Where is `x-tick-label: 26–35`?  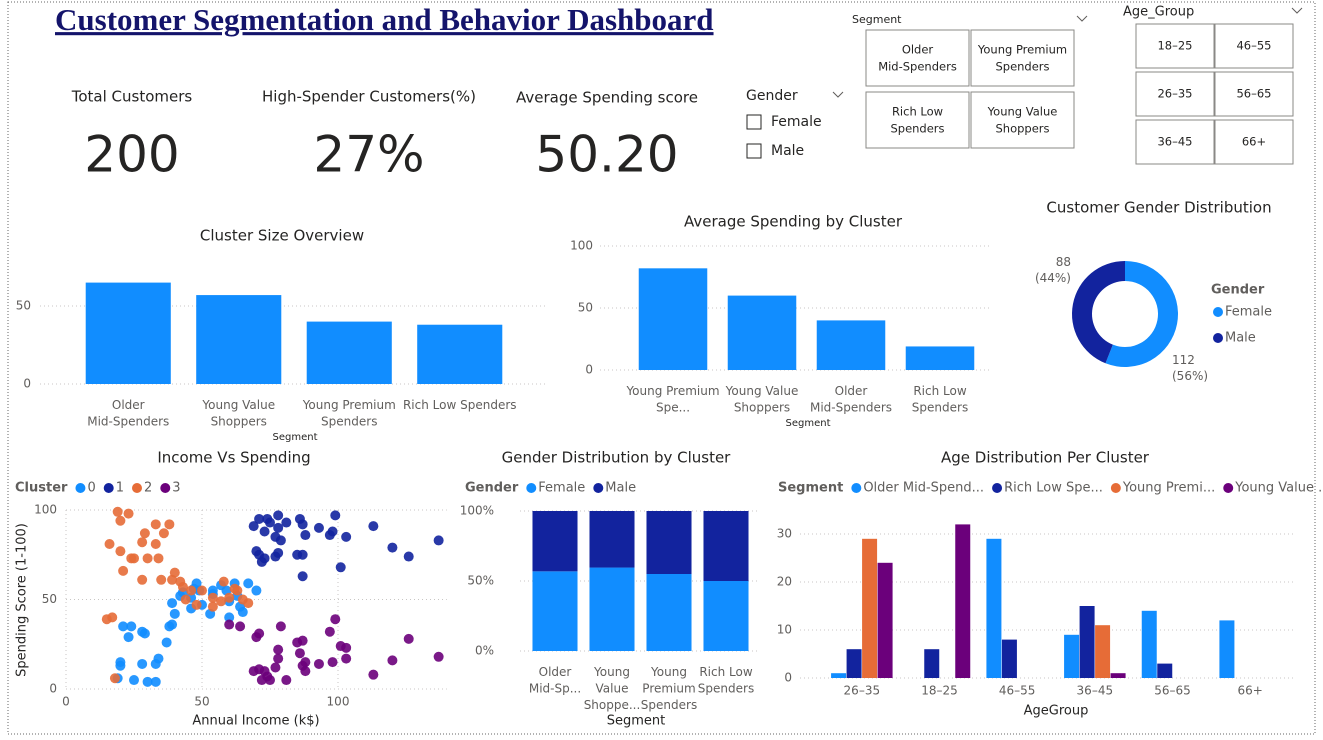 x-tick-label: 26–35 is located at coordinates (862, 691).